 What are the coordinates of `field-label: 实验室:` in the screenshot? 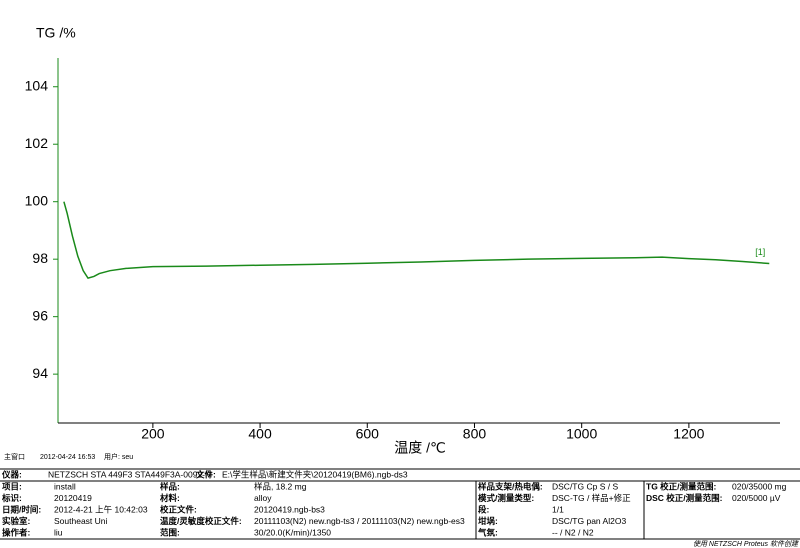 It's located at (16, 521).